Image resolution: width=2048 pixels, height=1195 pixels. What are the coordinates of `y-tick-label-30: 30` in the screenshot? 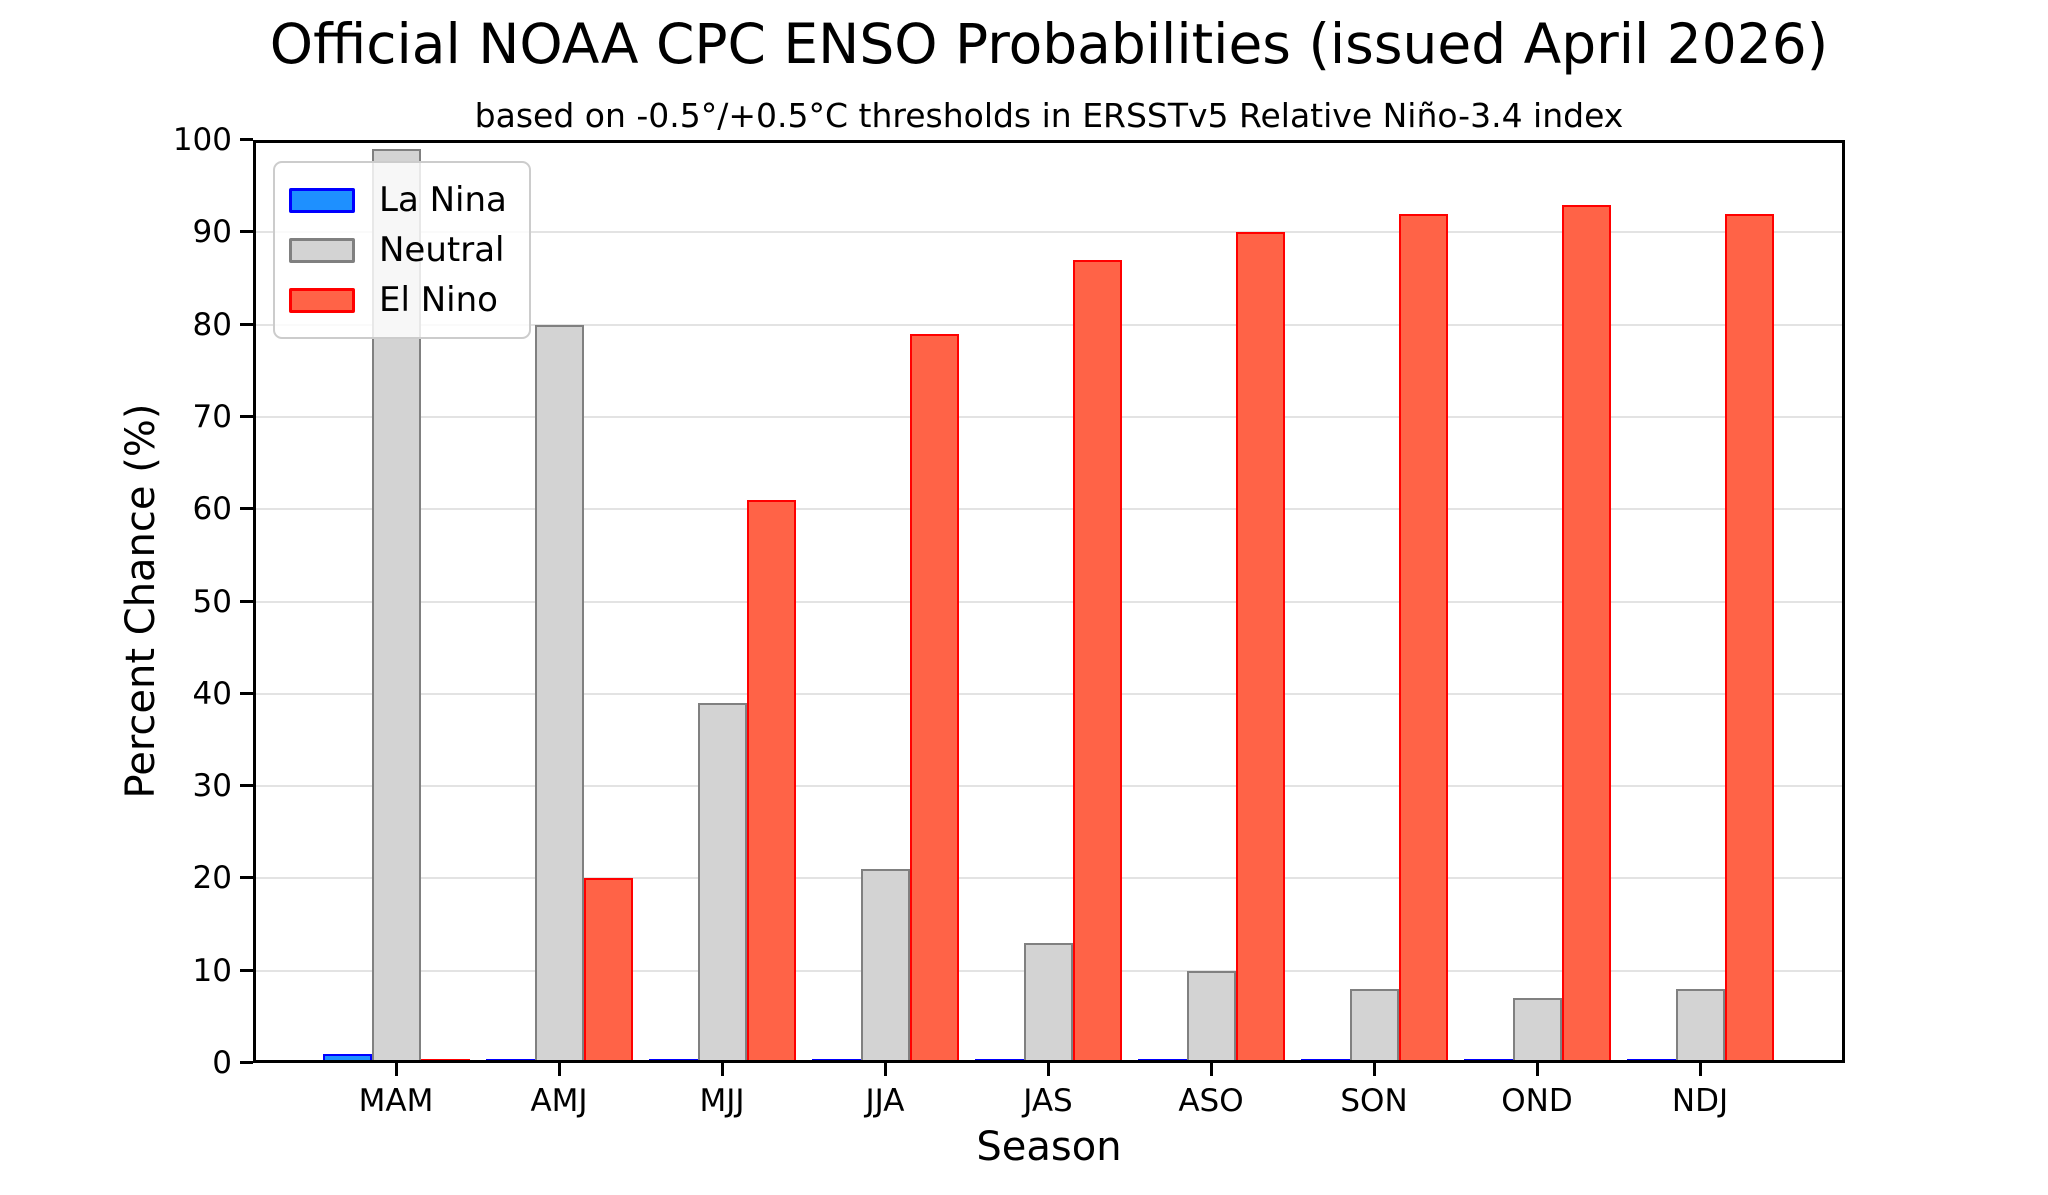 It's located at (212, 786).